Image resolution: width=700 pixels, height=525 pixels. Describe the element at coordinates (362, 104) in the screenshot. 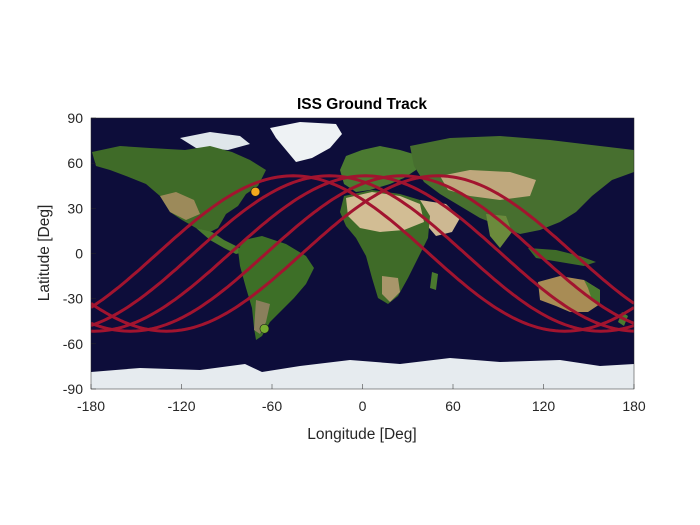

I see `chart-title: ISS Ground Track` at that location.